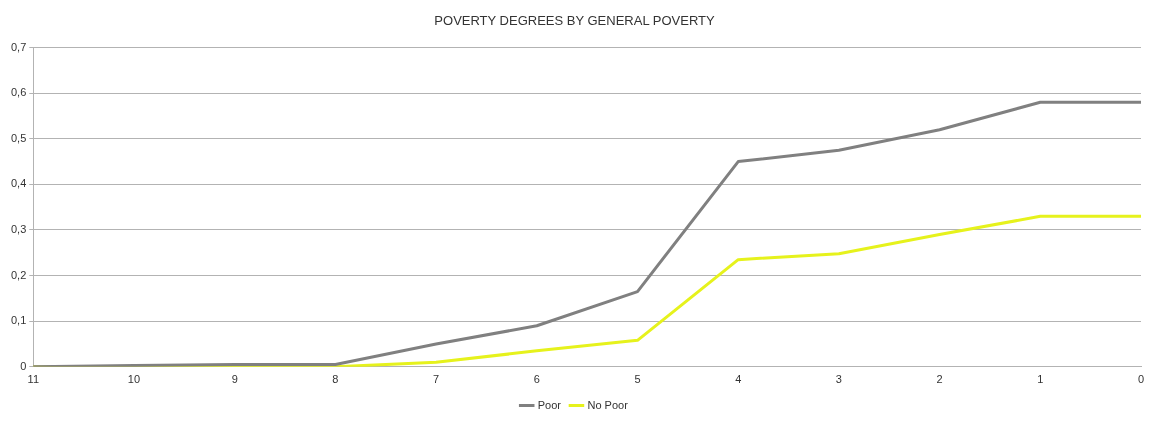  What do you see at coordinates (939, 379) in the screenshot?
I see `x-tick-label: 2` at bounding box center [939, 379].